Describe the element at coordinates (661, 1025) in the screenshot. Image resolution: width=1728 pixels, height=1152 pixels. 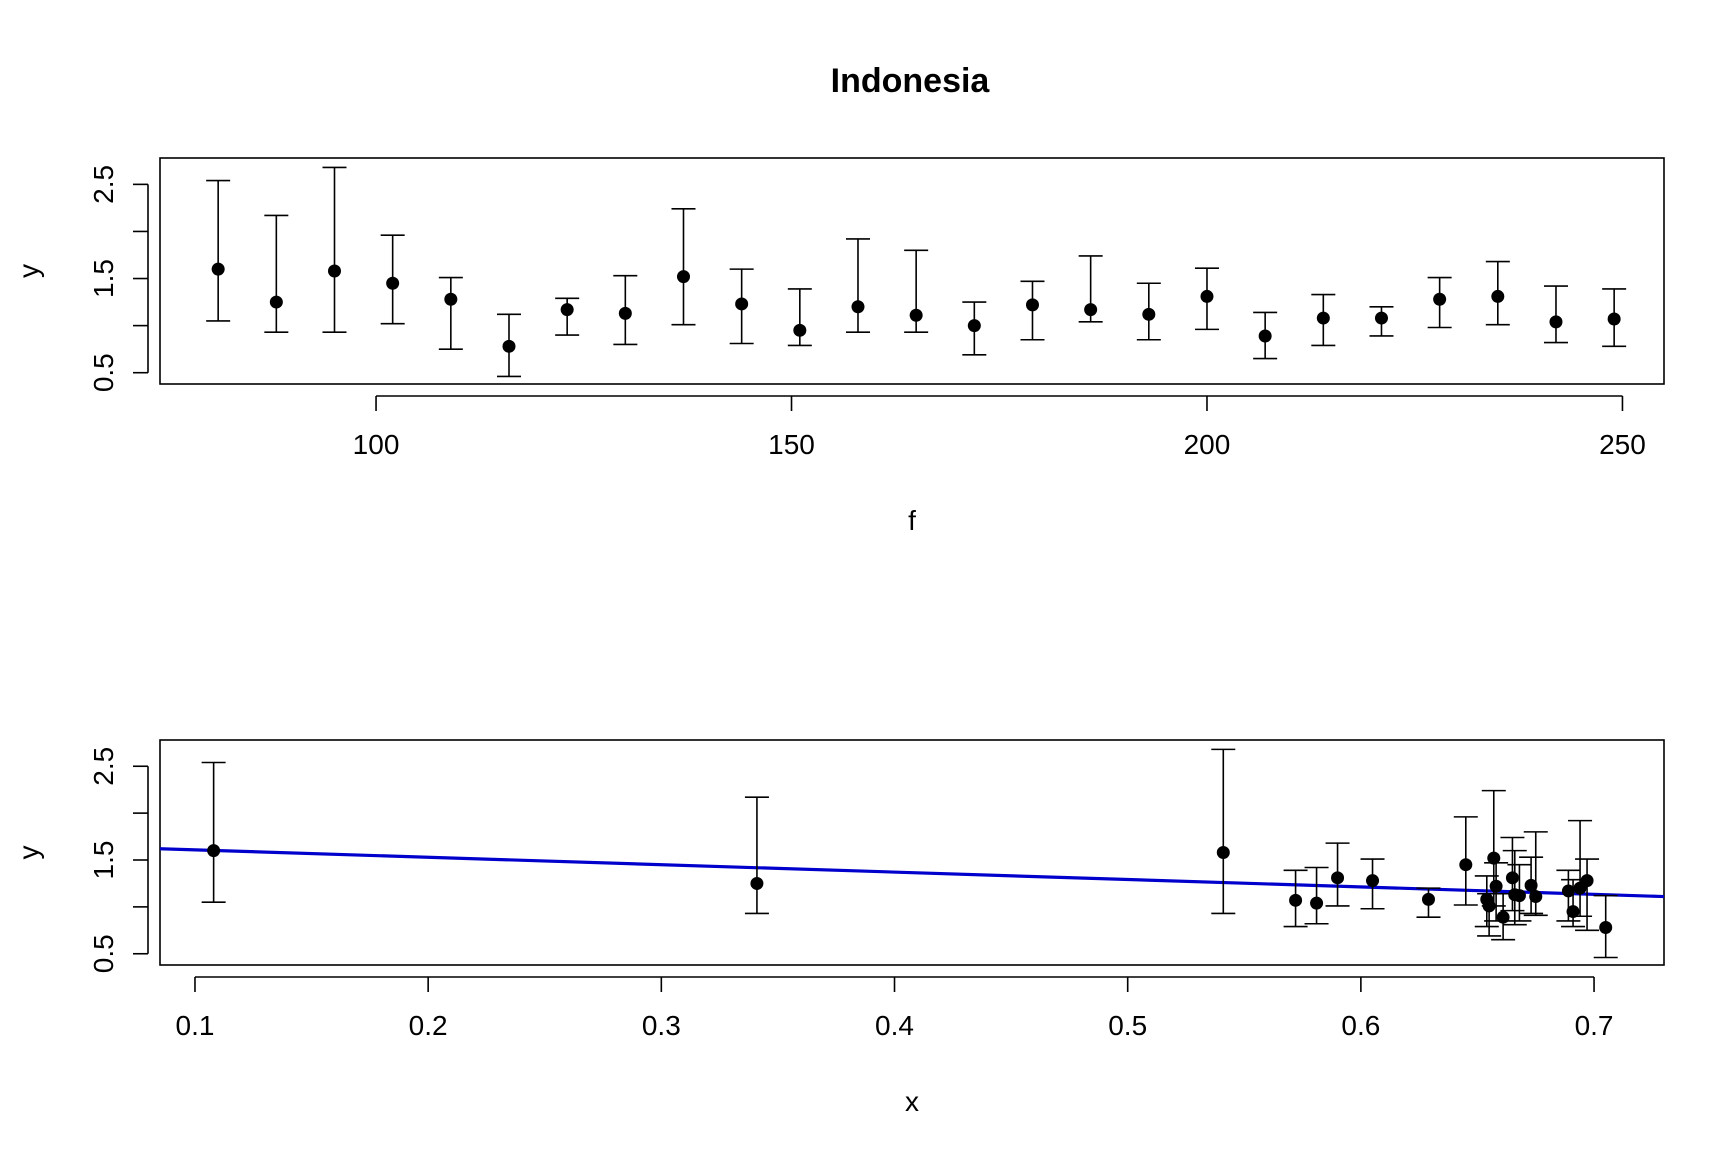
I see `x-tick-label: 0.3` at that location.